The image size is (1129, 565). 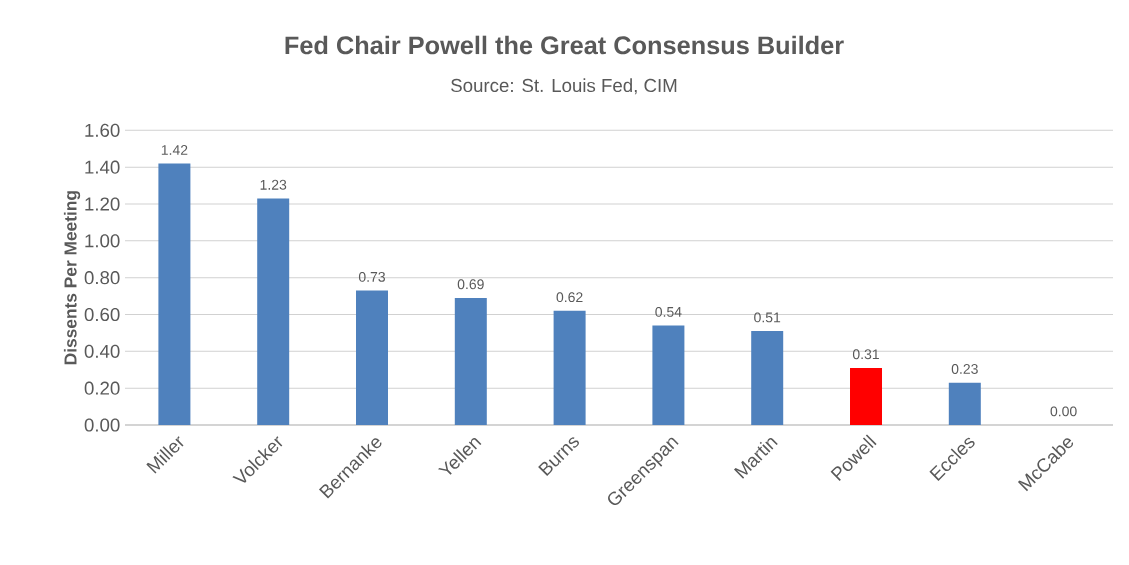 I want to click on y-tick-label: 0.60, so click(x=102, y=314).